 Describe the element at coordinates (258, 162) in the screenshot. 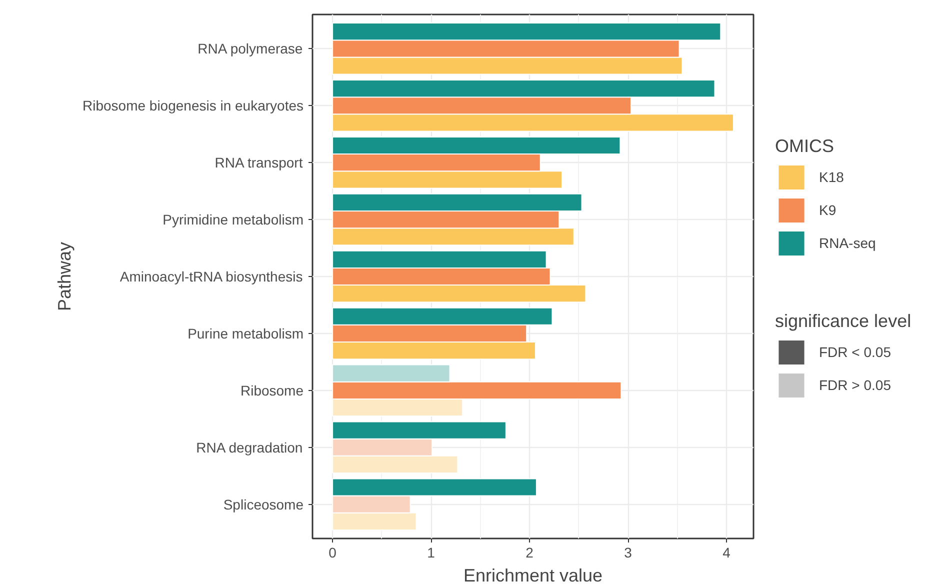

I see `y-tick-label: RNA transport` at that location.